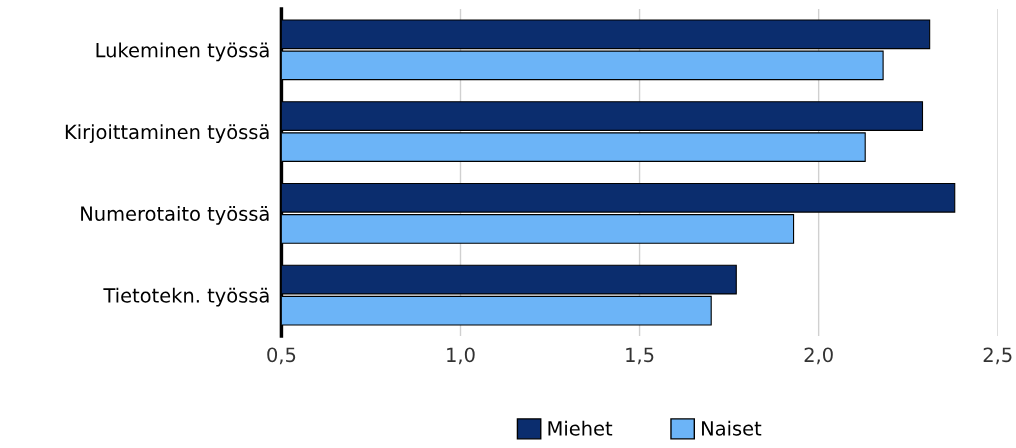  Describe the element at coordinates (167, 134) in the screenshot. I see `y-tick-label: Kirjoittaminen työssä` at that location.